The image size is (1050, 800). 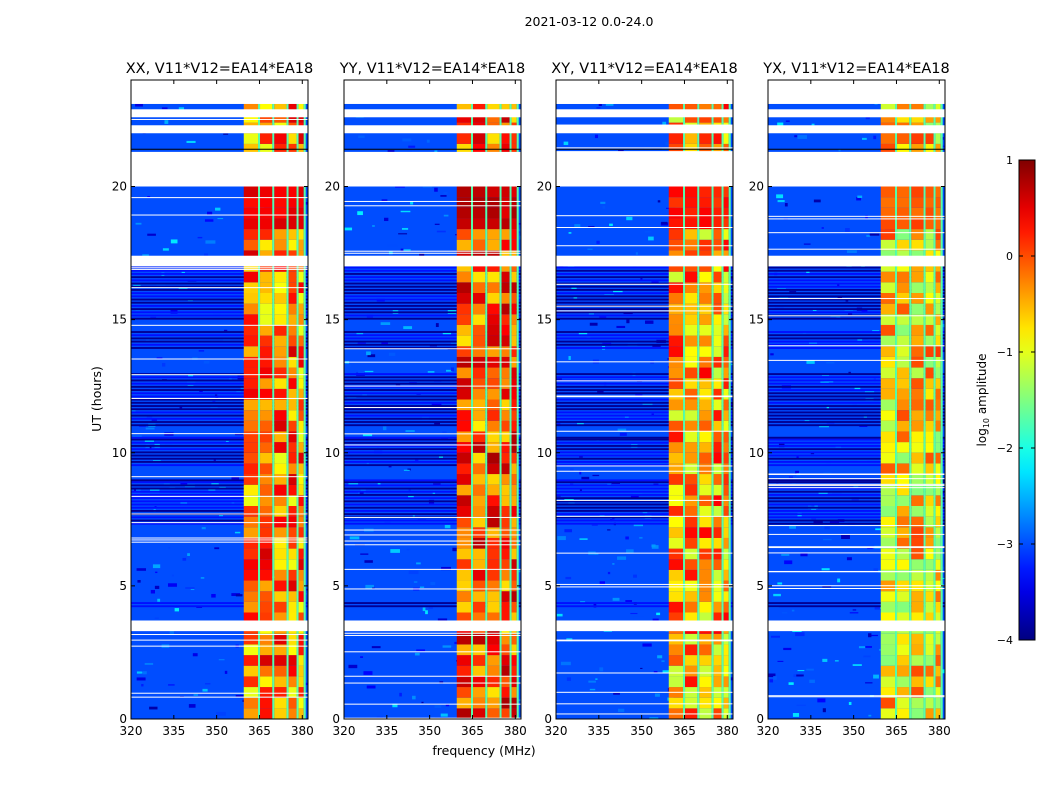 I want to click on band-gap, so click(x=712, y=399).